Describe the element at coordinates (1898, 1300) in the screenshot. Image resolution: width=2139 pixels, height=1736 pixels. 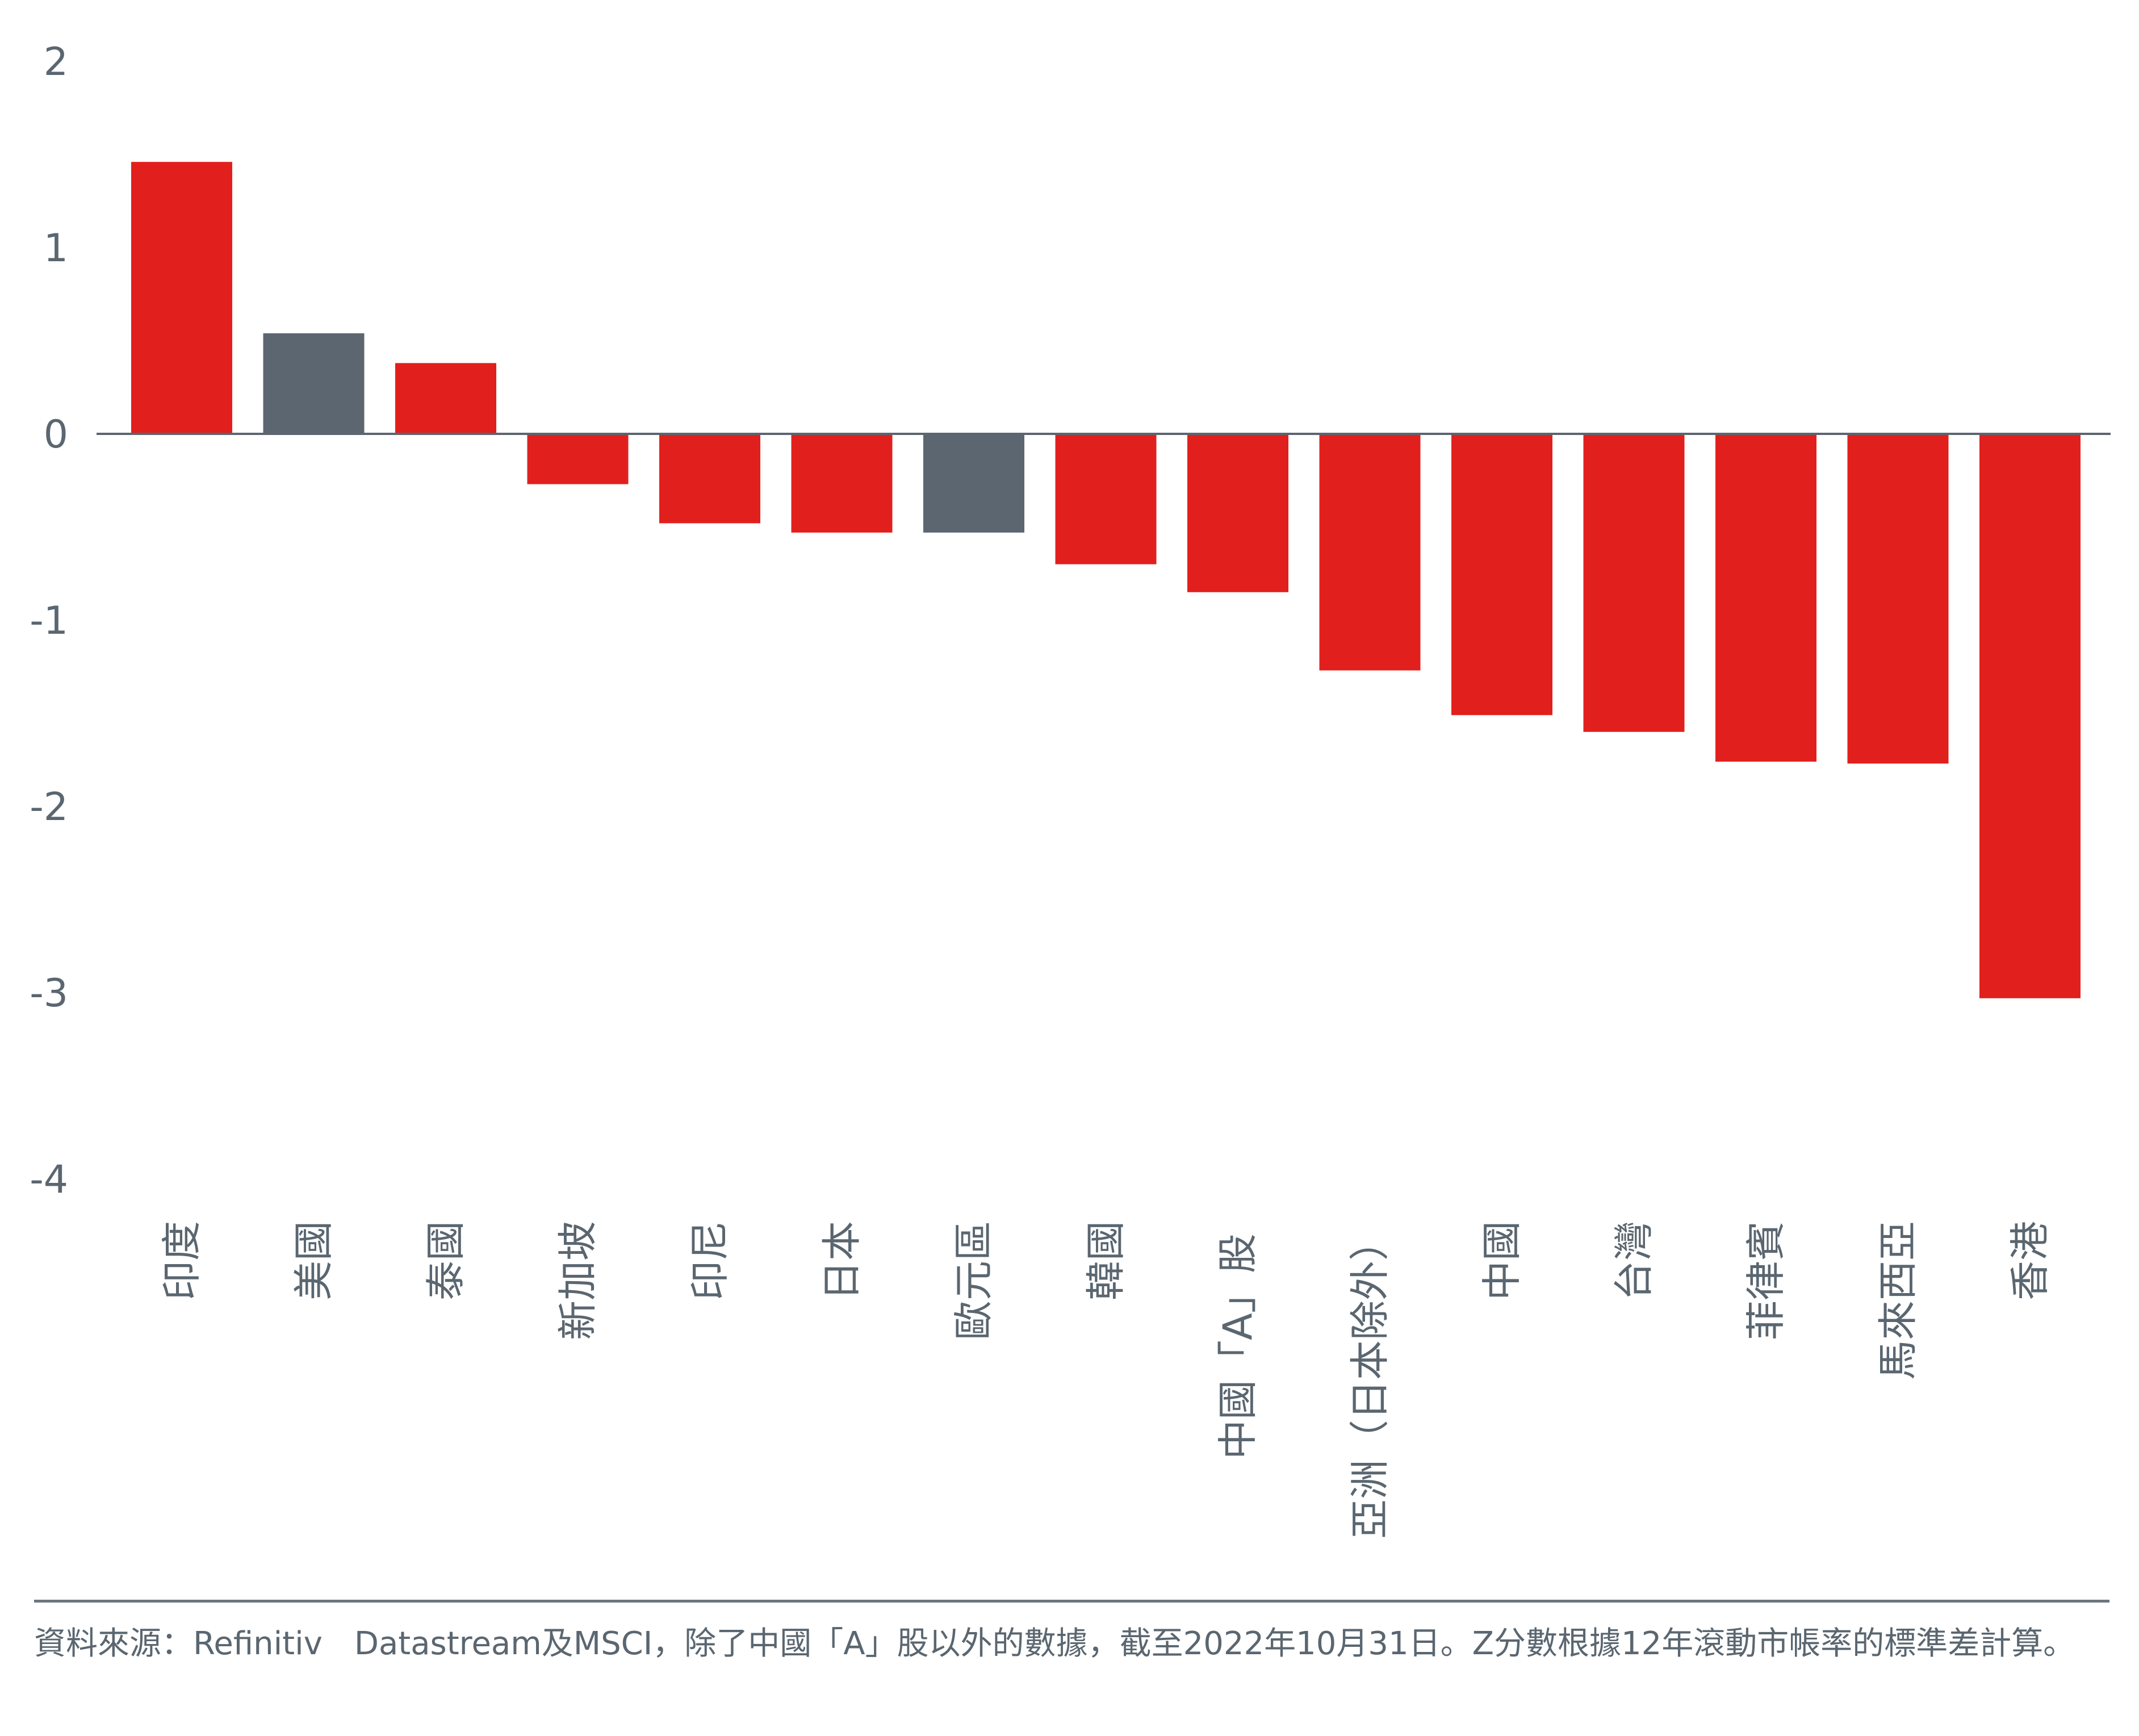
I see `category-label: 馬來西亞` at that location.